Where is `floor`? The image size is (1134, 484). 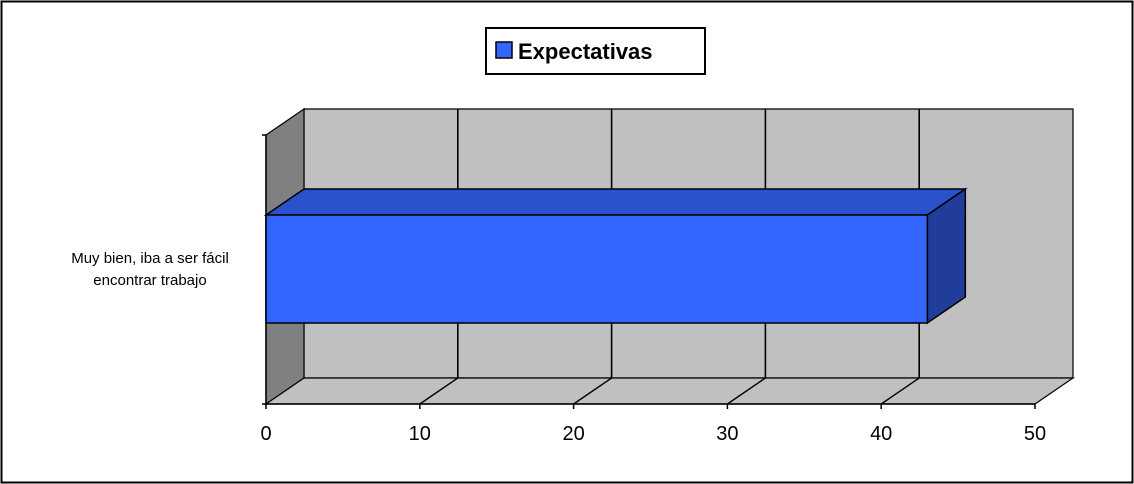 floor is located at coordinates (669, 391).